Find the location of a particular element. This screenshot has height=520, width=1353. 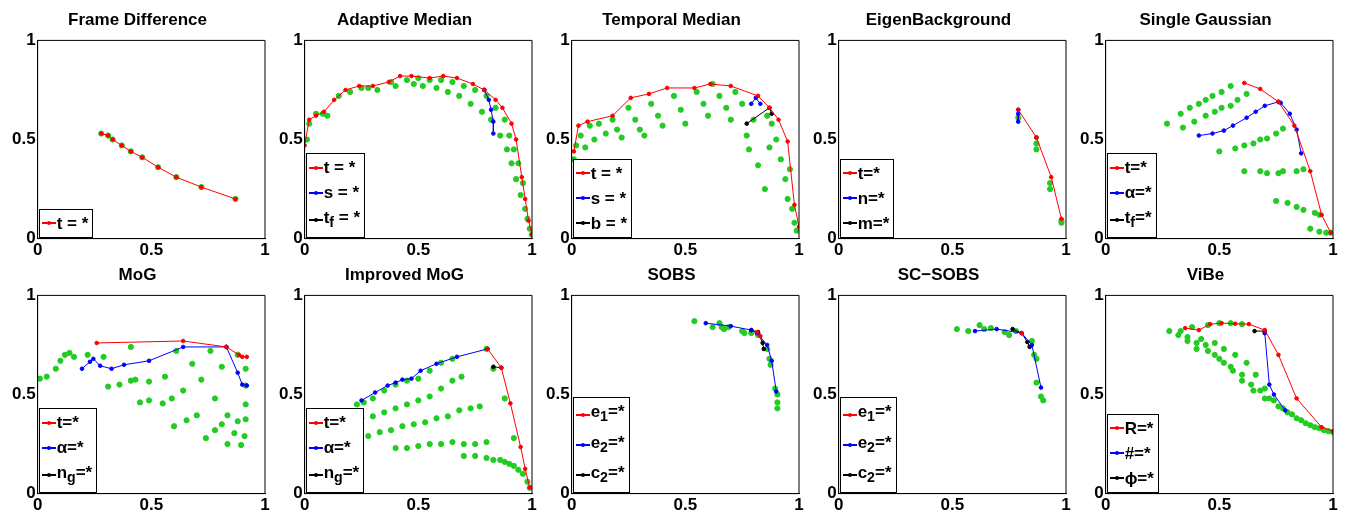

chart-title: EigenBackground is located at coordinates (938, 19).